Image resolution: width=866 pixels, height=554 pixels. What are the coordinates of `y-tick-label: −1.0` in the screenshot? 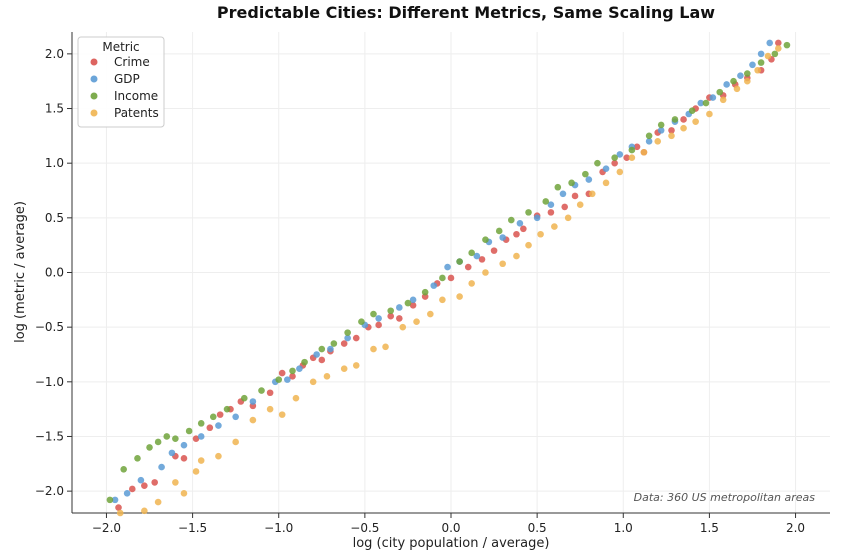 It's located at (49, 382).